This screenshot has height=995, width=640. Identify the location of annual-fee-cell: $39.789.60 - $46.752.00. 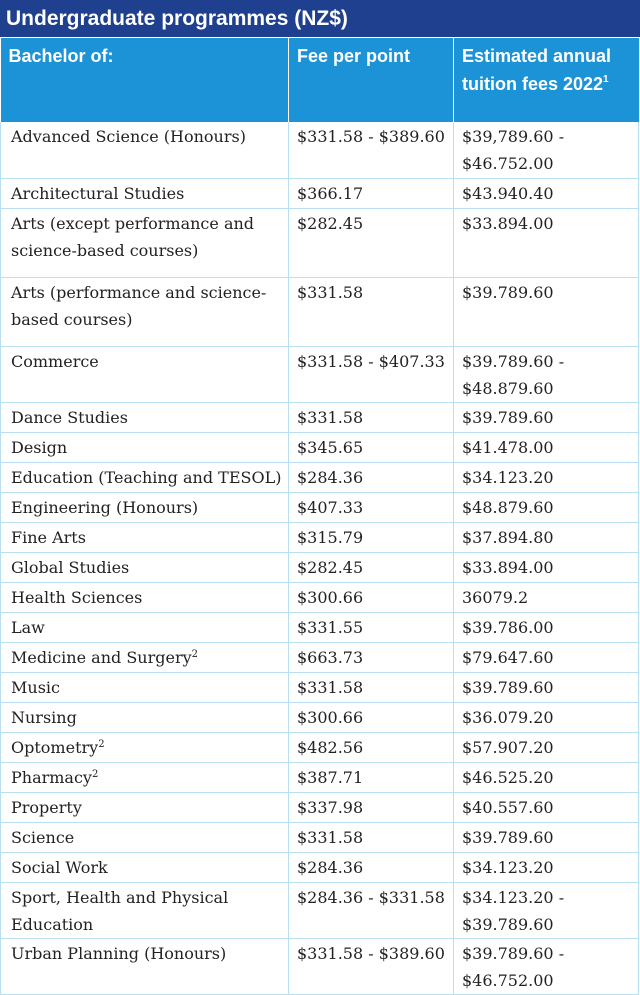
(546, 966).